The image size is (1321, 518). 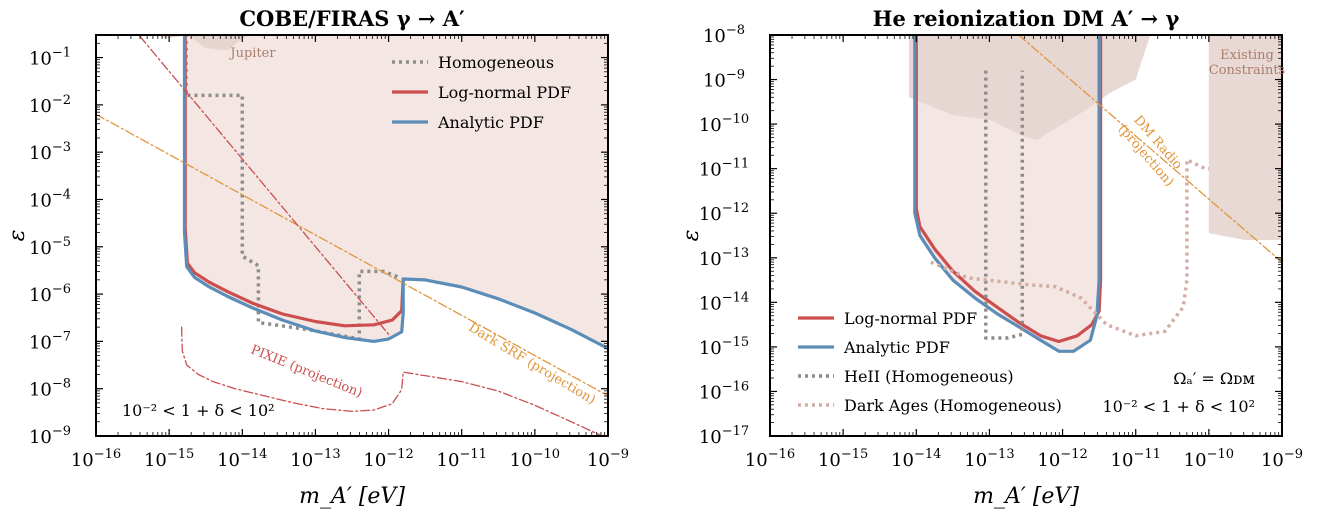 I want to click on y-tick-label: 10⁻¹⁰, so click(x=724, y=124).